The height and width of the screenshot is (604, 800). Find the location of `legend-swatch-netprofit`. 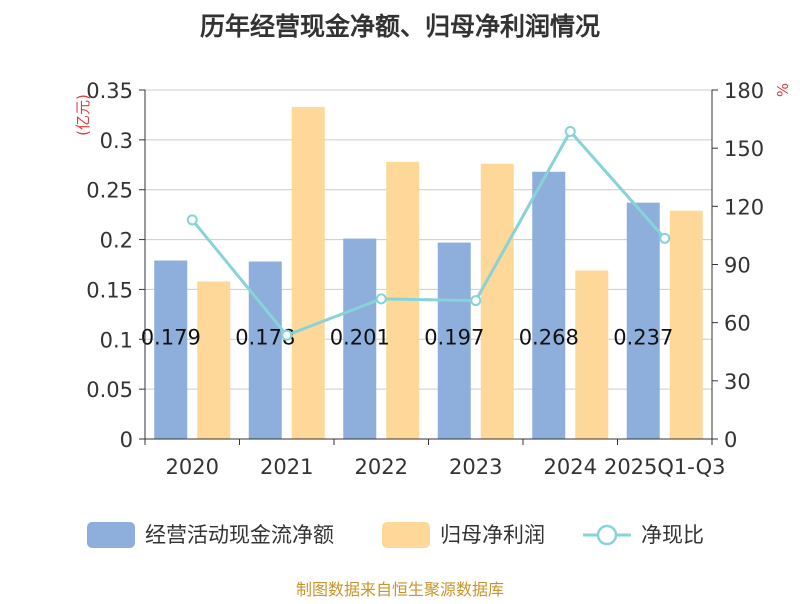

legend-swatch-netprofit is located at coordinates (406, 535).